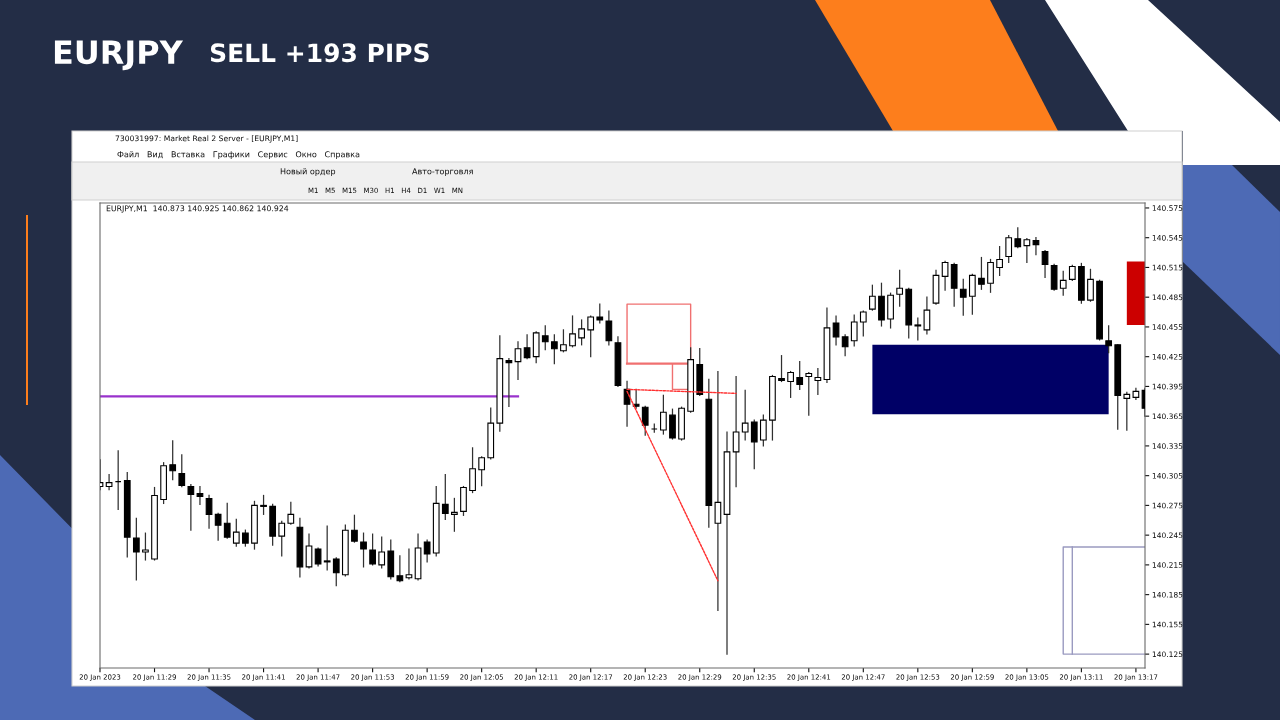  I want to click on text: Новый ордер, so click(308, 172).